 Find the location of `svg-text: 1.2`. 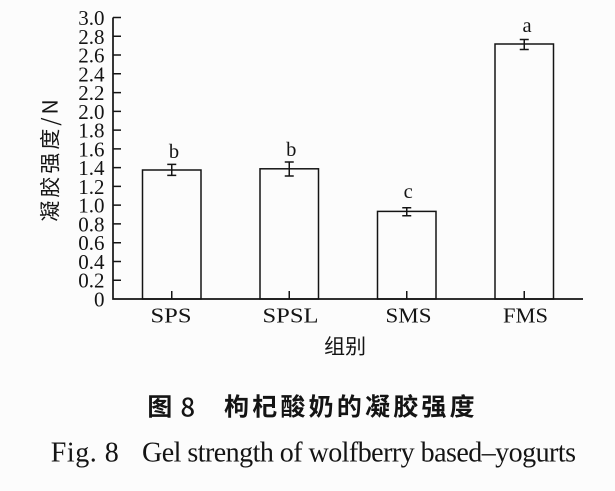

svg-text: 1.2 is located at coordinates (91, 187).